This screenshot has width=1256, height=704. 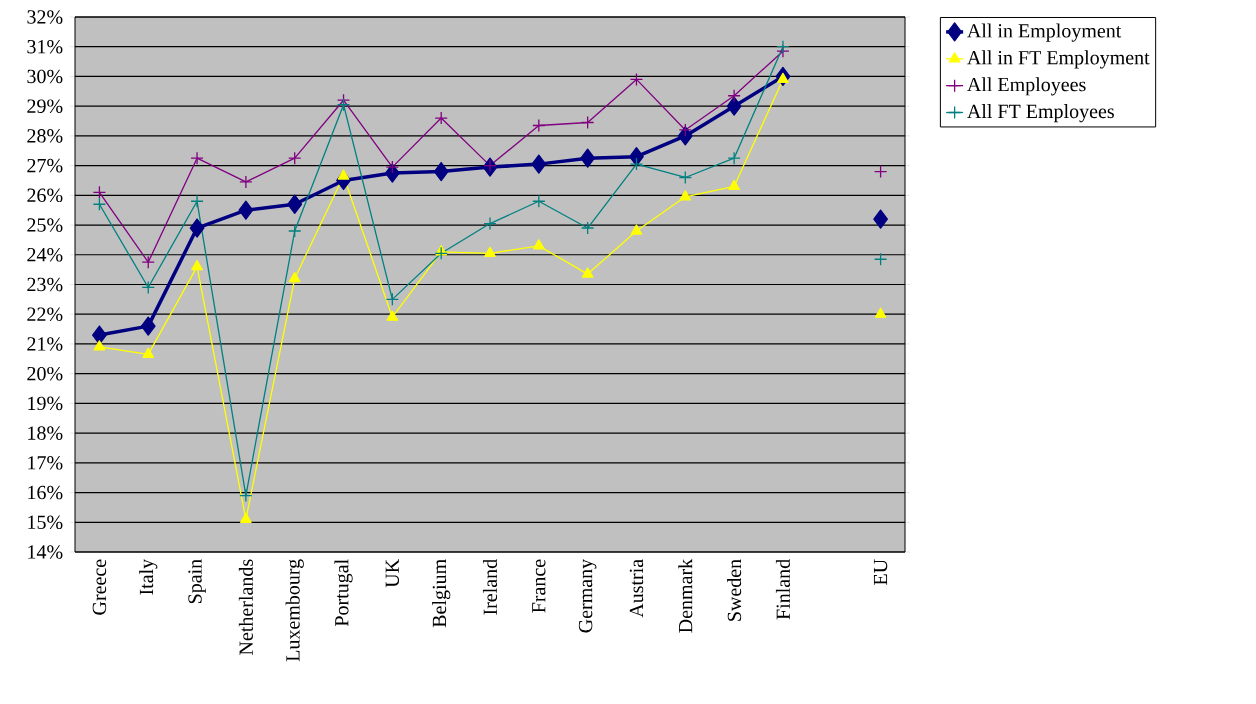 What do you see at coordinates (45, 46) in the screenshot?
I see `y-tick-label: 31%` at bounding box center [45, 46].